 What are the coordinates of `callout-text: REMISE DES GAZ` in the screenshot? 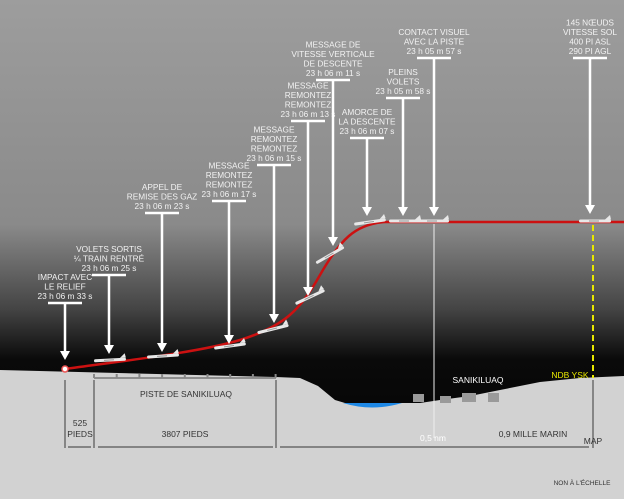 It's located at (162, 197).